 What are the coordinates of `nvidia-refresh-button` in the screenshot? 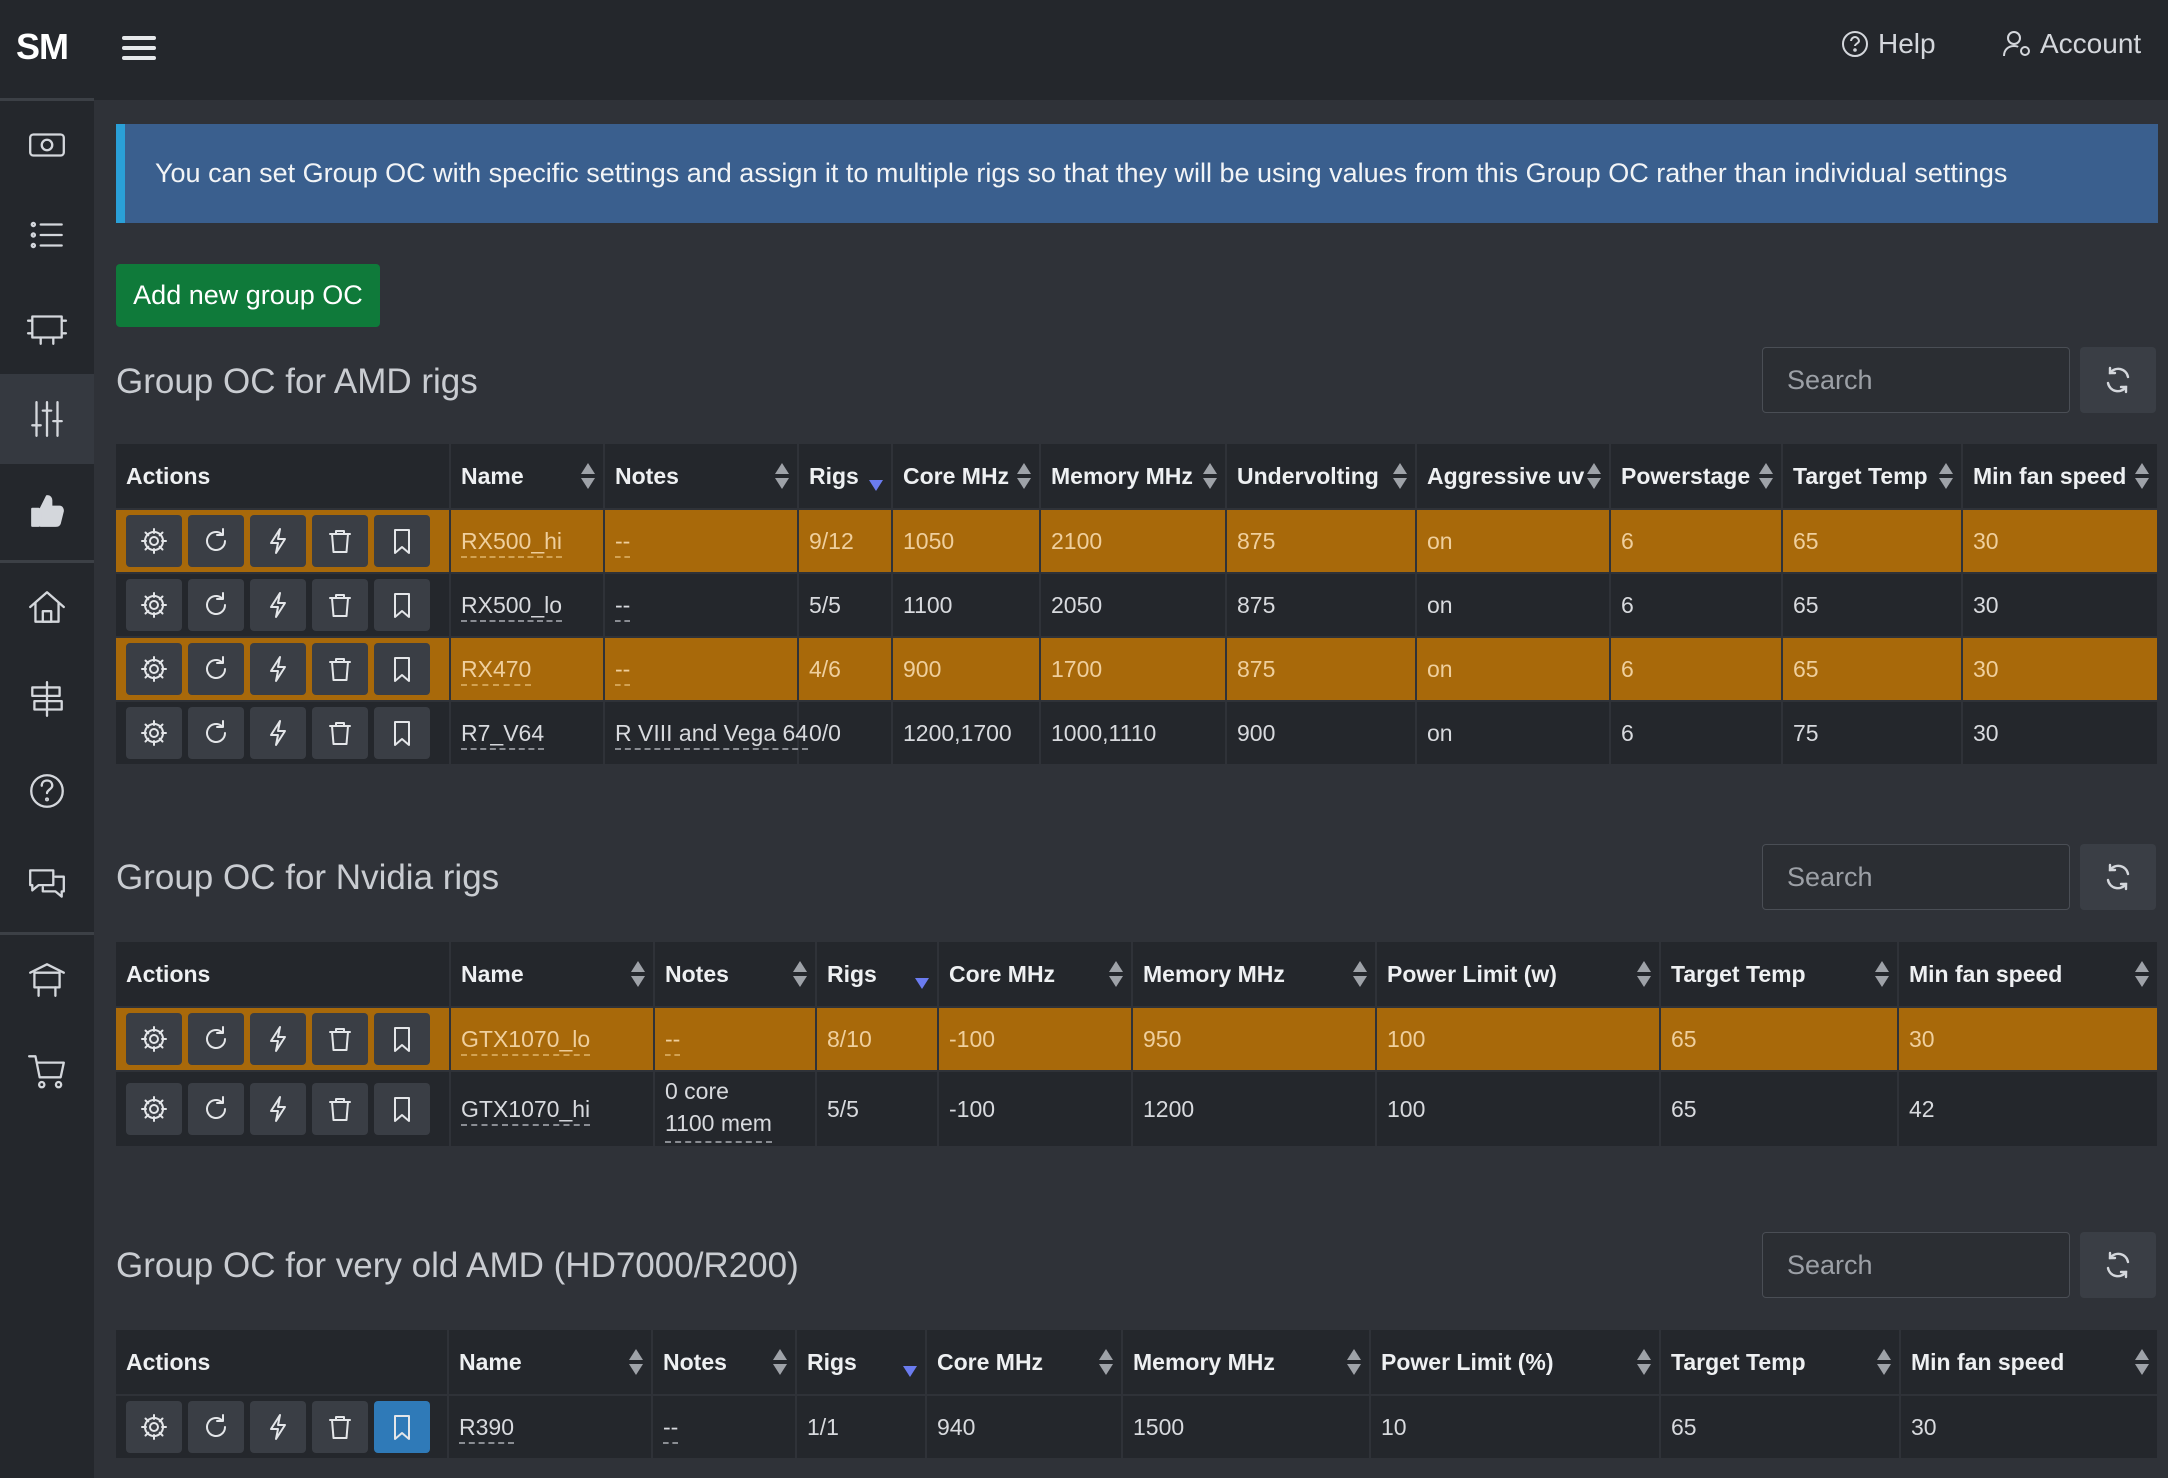 It's located at (2118, 877).